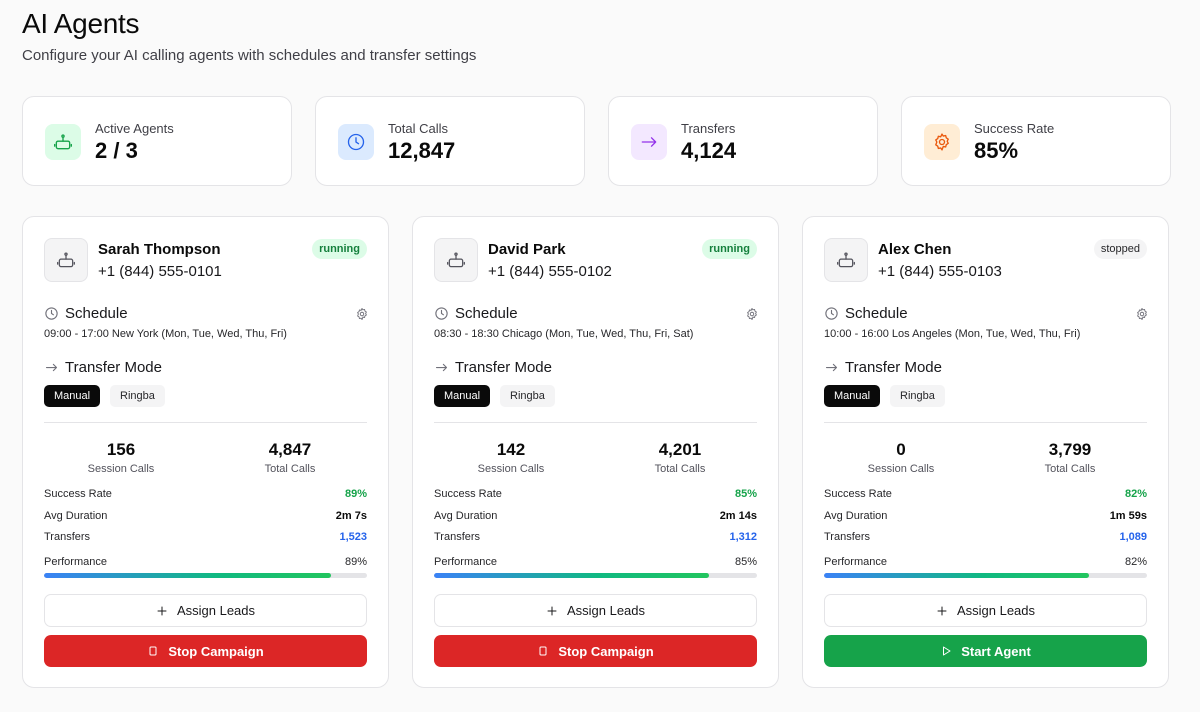 The width and height of the screenshot is (1200, 712). What do you see at coordinates (745, 494) in the screenshot?
I see `success-rate-value: 85%` at bounding box center [745, 494].